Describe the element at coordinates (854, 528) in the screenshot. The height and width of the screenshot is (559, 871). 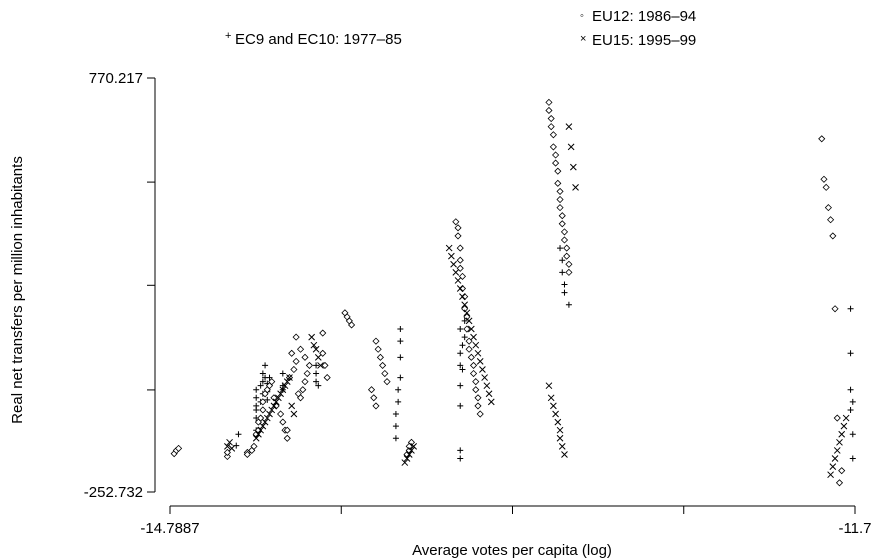
I see `x-tick-label: -11.7` at that location.